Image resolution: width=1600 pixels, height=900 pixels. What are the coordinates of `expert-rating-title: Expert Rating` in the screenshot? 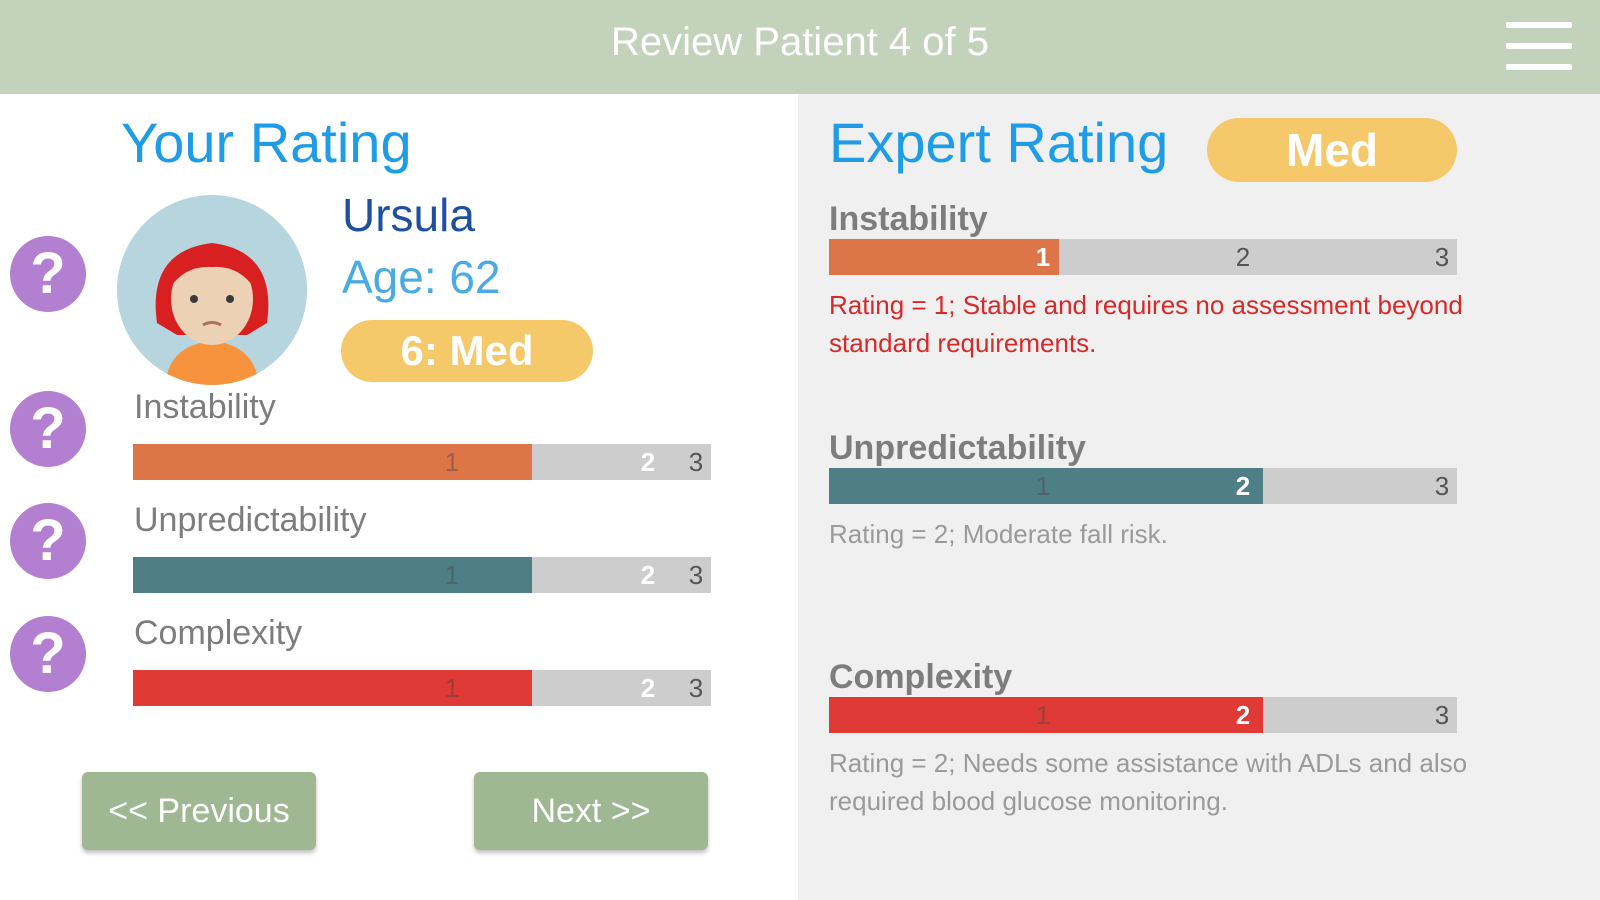 It's located at (999, 142).